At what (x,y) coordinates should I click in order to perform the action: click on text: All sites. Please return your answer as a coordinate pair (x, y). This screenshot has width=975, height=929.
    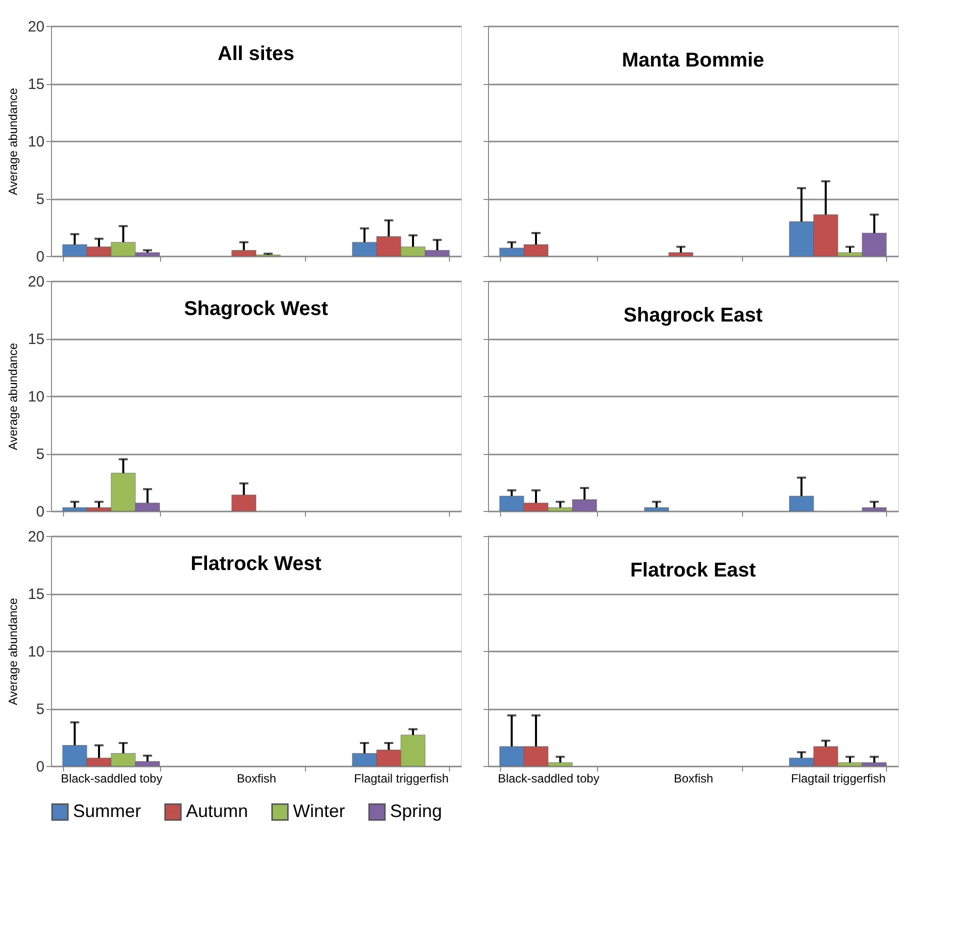
    Looking at the image, I should click on (256, 54).